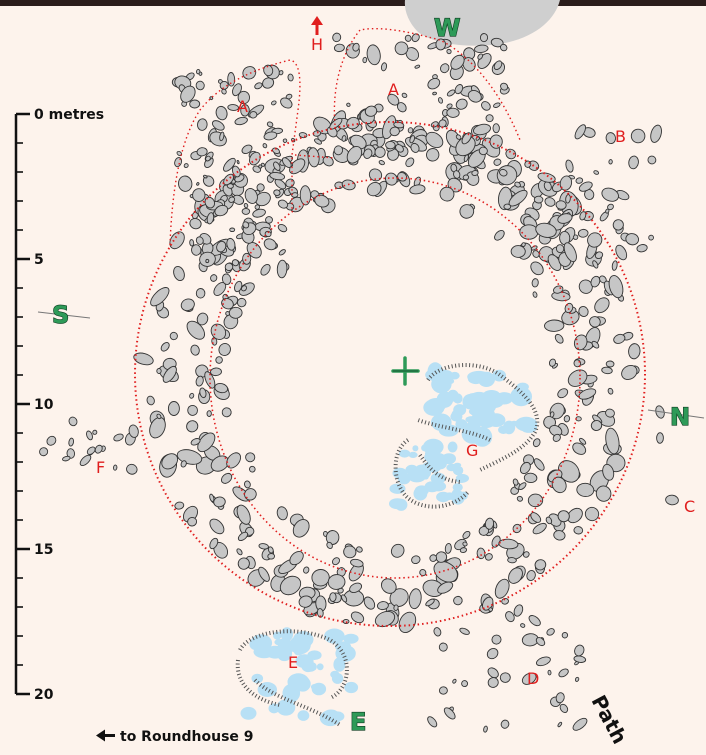  Describe the element at coordinates (431, 473) in the screenshot. I see `paving-edge` at that location.